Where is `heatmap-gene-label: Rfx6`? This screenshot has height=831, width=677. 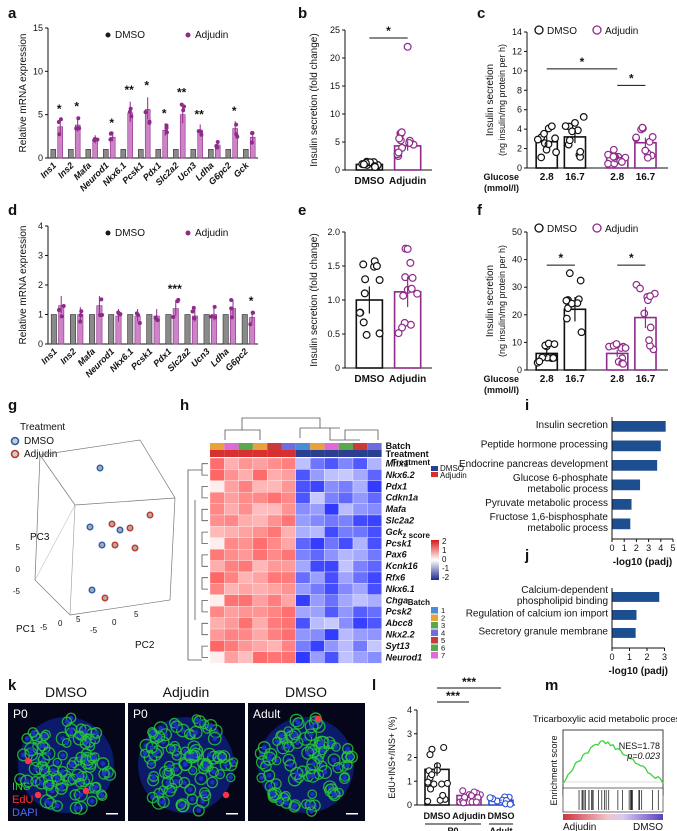 heatmap-gene-label: Rfx6 is located at coordinates (396, 578).